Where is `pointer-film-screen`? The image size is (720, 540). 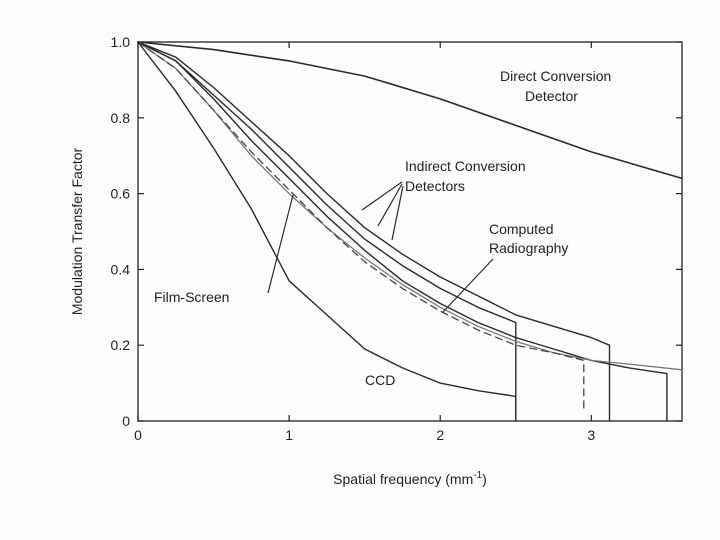
pointer-film-screen is located at coordinates (280, 244).